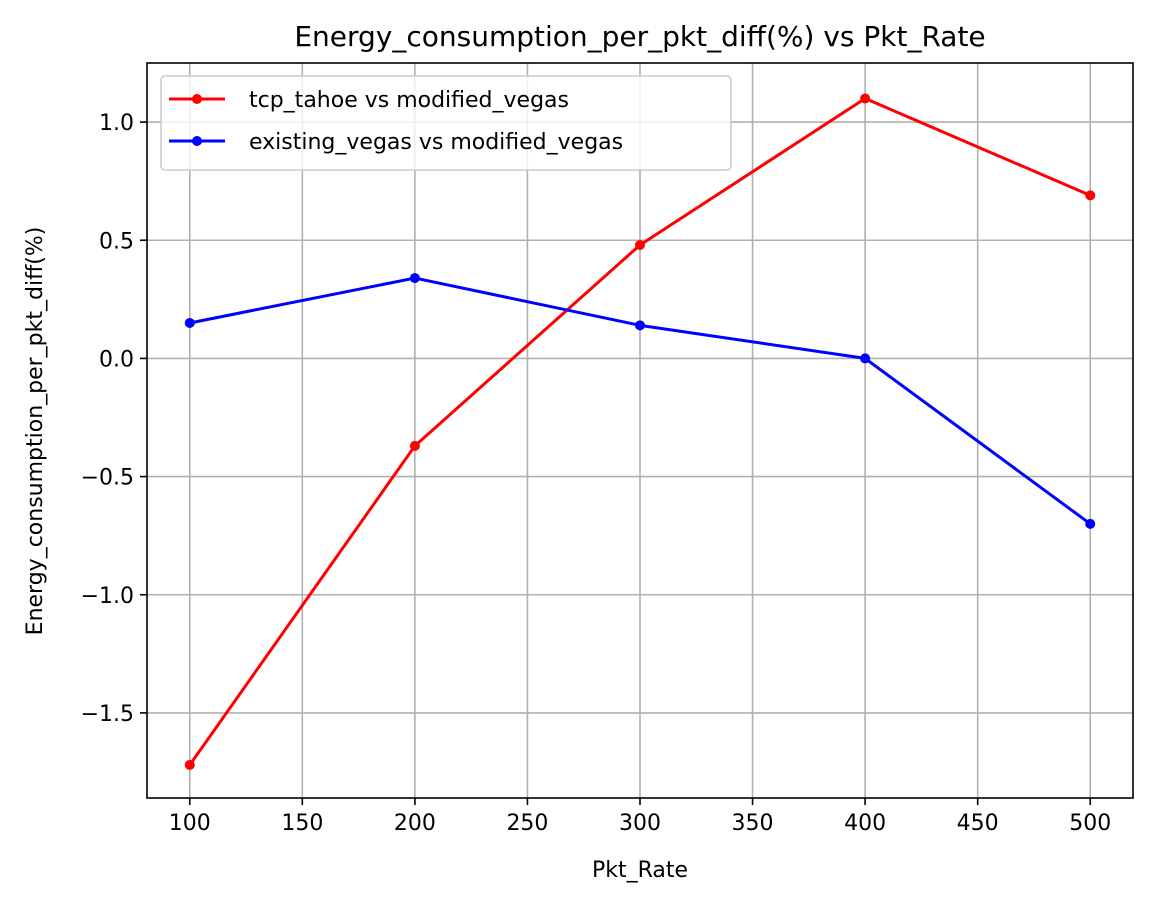 The height and width of the screenshot is (905, 1153). Describe the element at coordinates (753, 823) in the screenshot. I see `x-tick-label: 350` at that location.